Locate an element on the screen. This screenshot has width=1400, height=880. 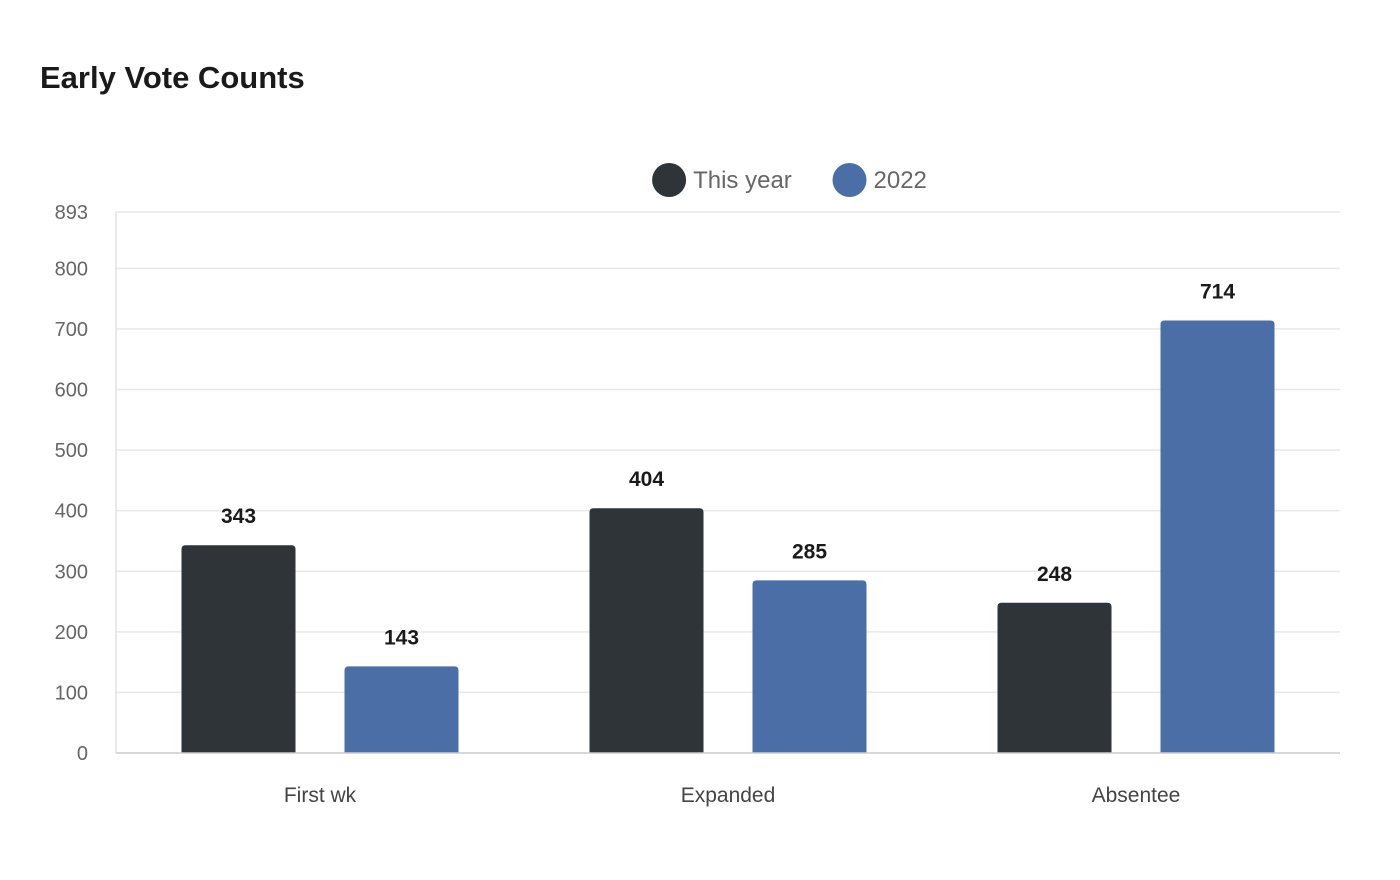
data-label: 285 is located at coordinates (809, 551).